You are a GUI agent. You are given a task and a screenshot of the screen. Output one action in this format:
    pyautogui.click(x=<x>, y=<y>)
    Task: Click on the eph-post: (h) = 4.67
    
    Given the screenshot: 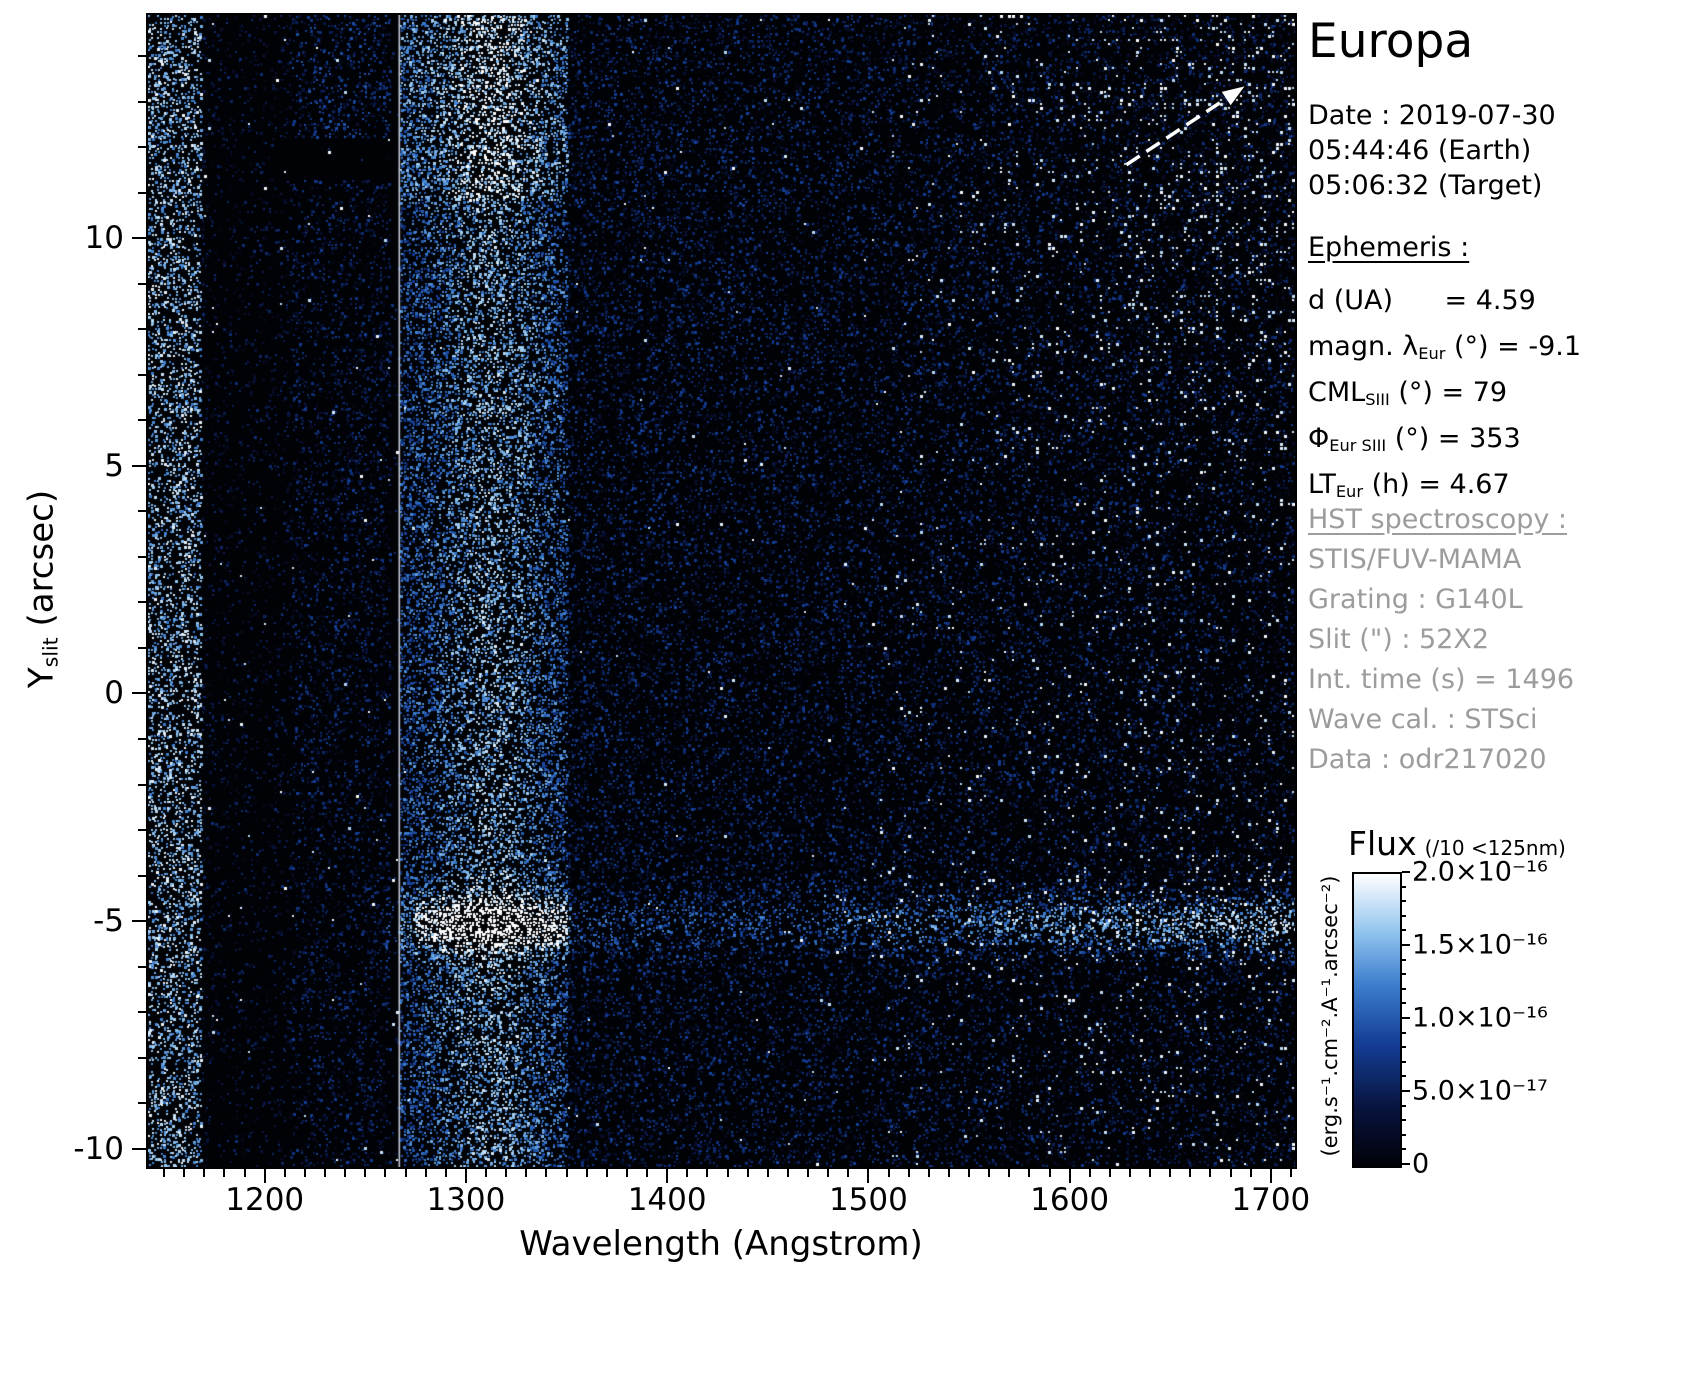 What is the action you would take?
    pyautogui.click(x=1436, y=485)
    